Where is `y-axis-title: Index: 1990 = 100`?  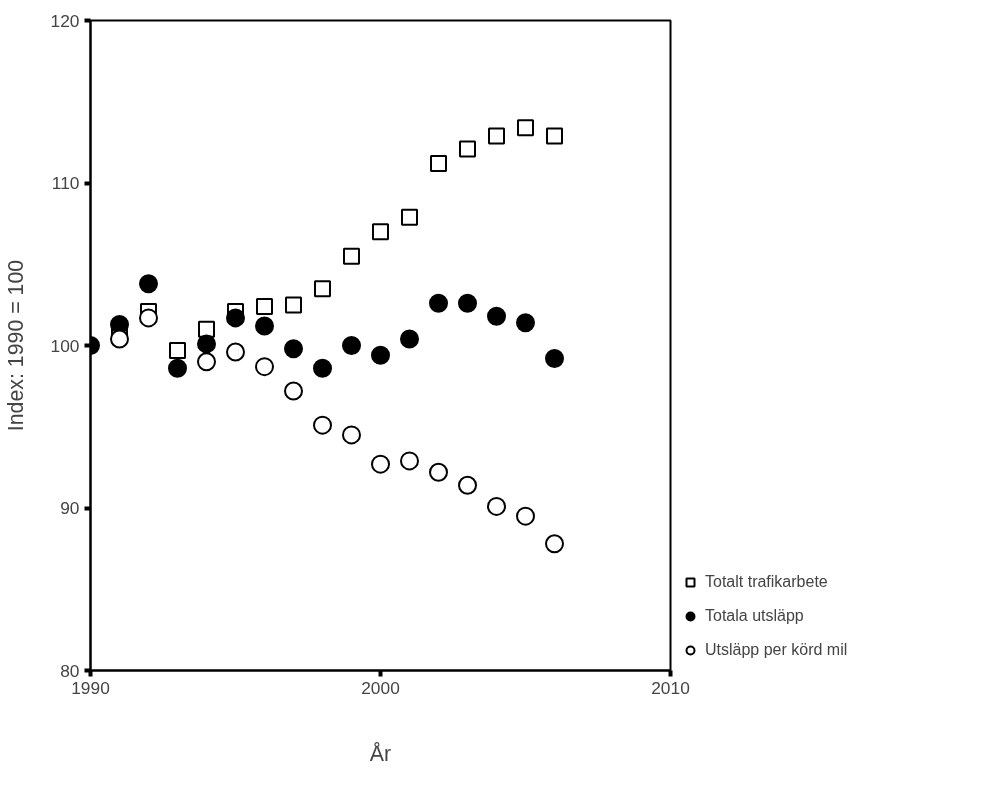
y-axis-title: Index: 1990 = 100 is located at coordinates (15, 345).